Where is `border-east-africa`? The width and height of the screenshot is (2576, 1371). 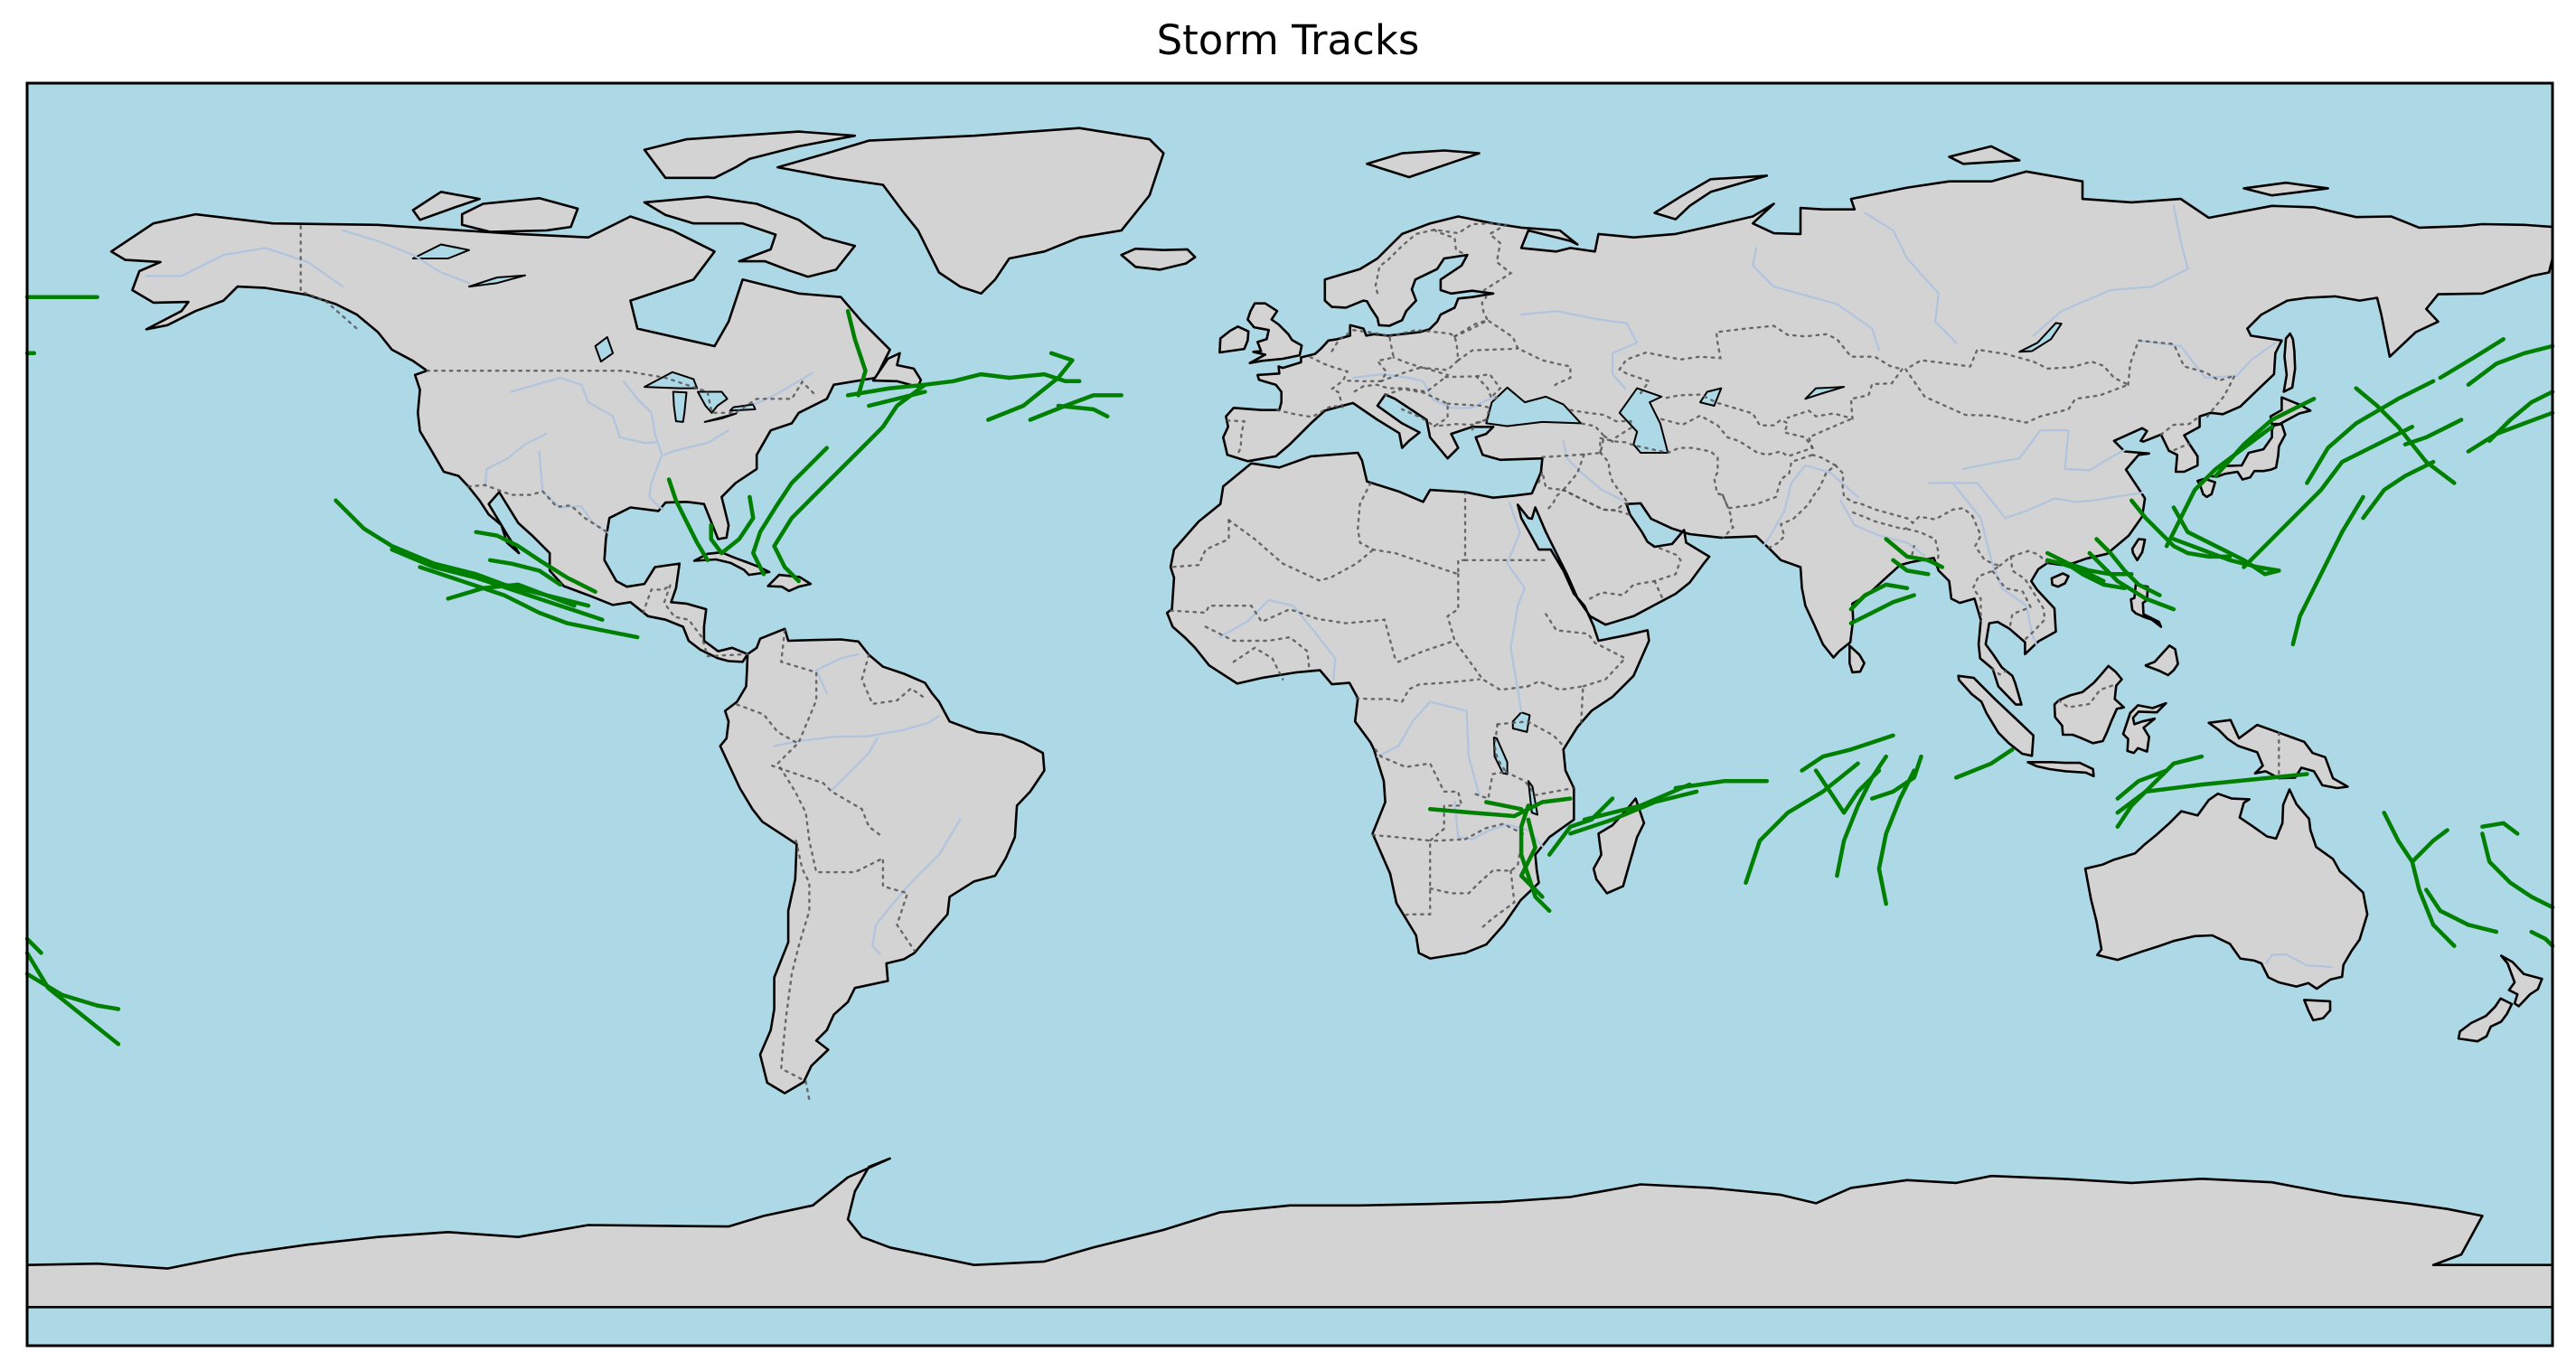
border-east-africa is located at coordinates (1555, 704).